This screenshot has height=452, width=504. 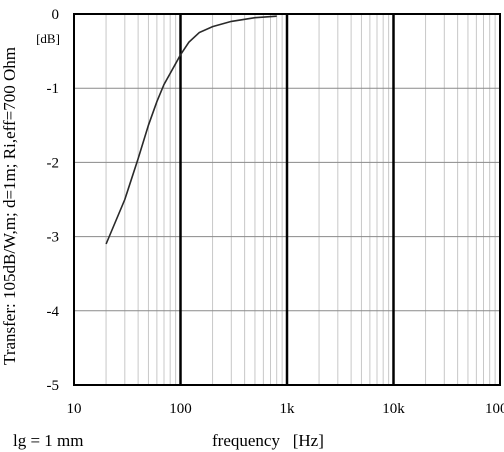 I want to click on y-unit-label: [dB], so click(x=48, y=38).